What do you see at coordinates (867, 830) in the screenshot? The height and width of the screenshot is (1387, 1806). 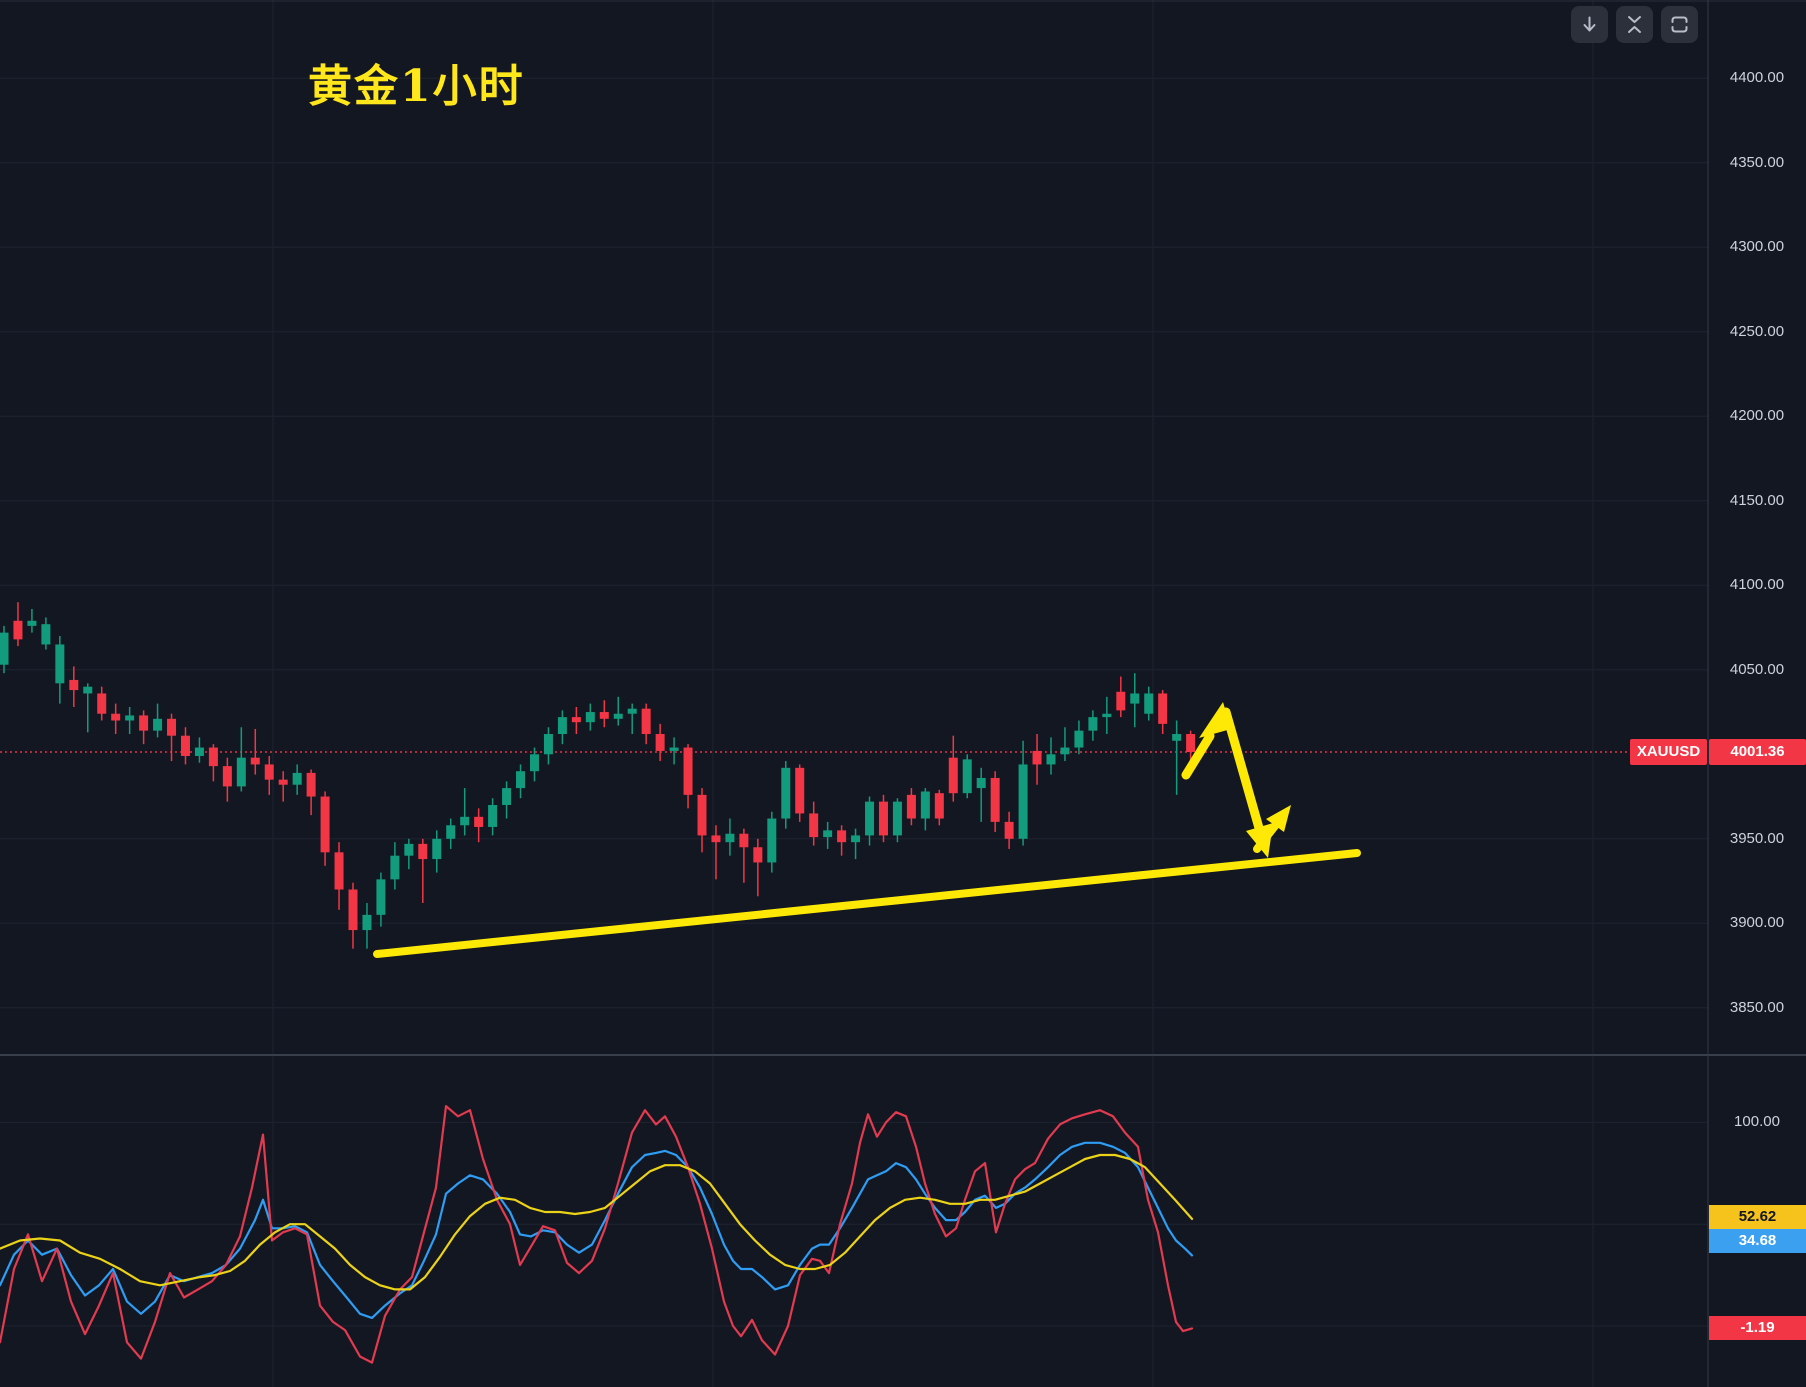 I see `yellow-drawings` at bounding box center [867, 830].